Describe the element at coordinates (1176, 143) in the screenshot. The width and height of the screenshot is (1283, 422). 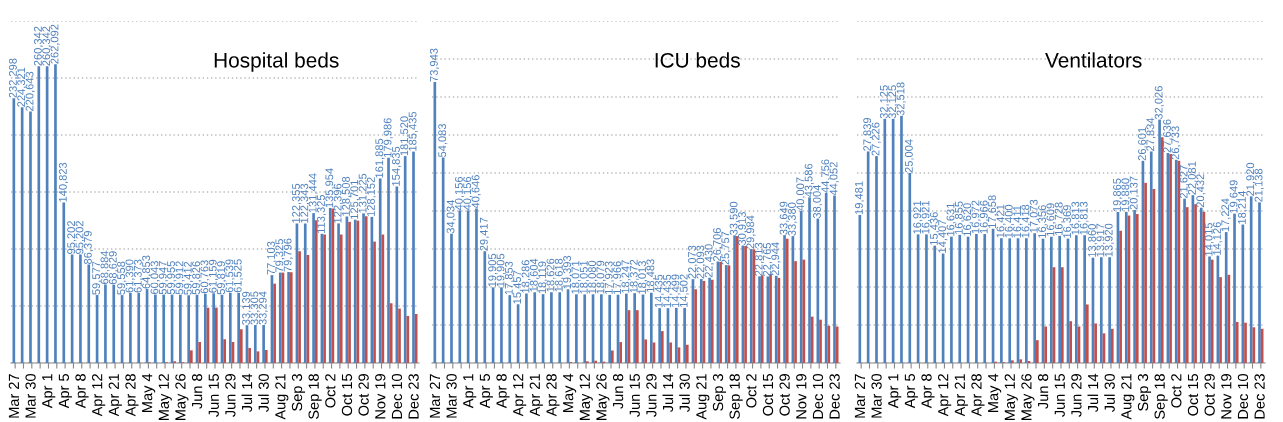
I see `data-label: 26,733` at that location.